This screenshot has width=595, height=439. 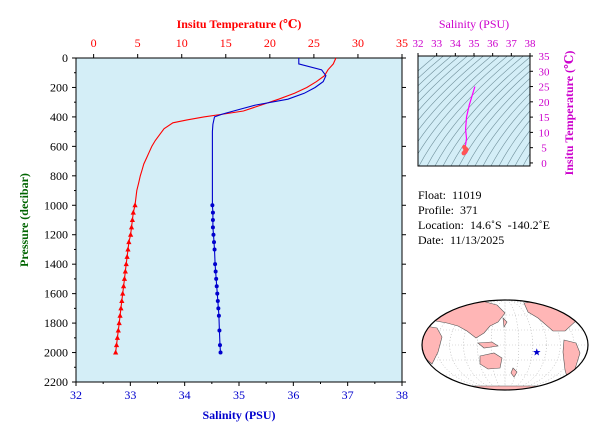 What do you see at coordinates (468, 121) in the screenshot?
I see `ts-series` at bounding box center [468, 121].